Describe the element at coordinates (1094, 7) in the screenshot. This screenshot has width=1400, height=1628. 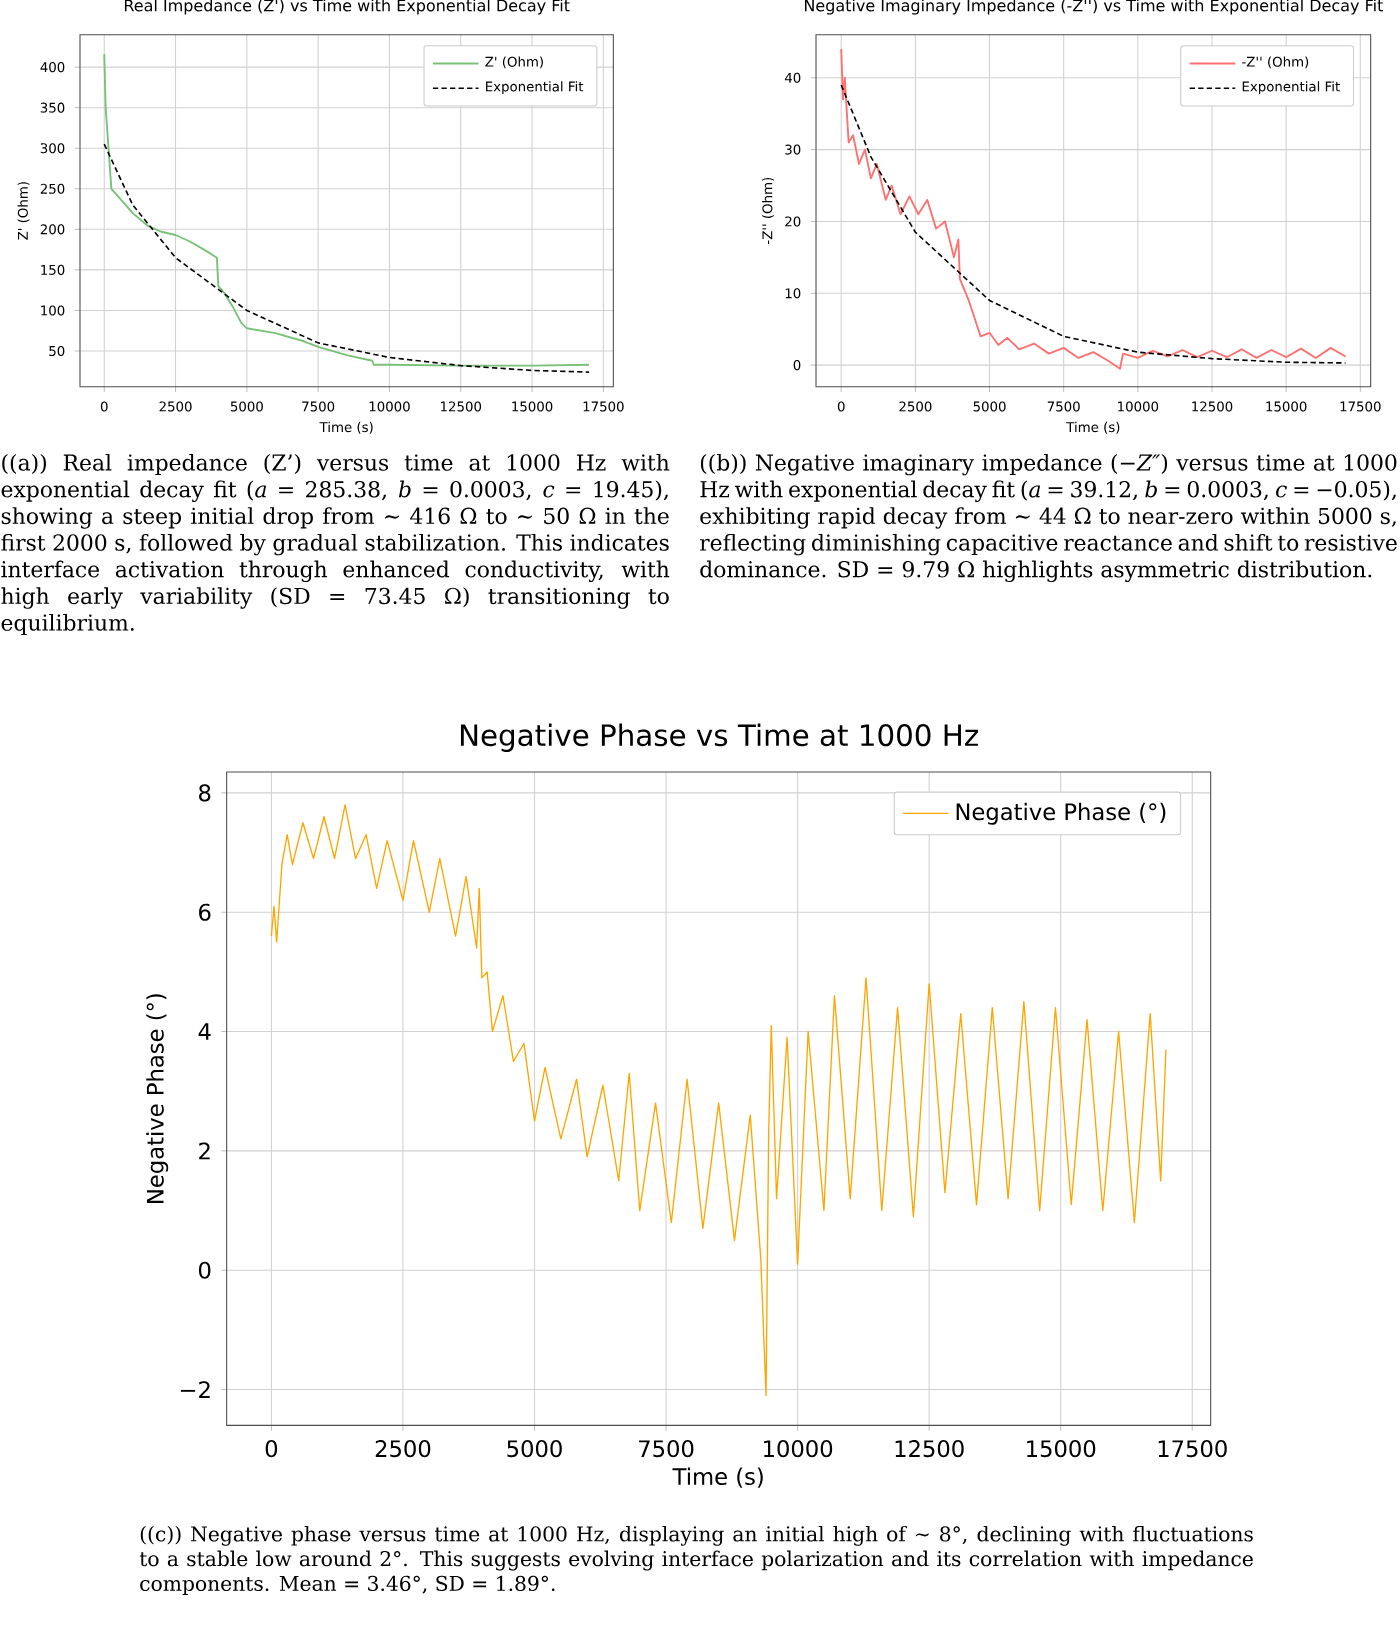
I see `chart-title: Negative Imaginary Impedance (-Z'') vs Time with Exponential Decay Fit` at that location.